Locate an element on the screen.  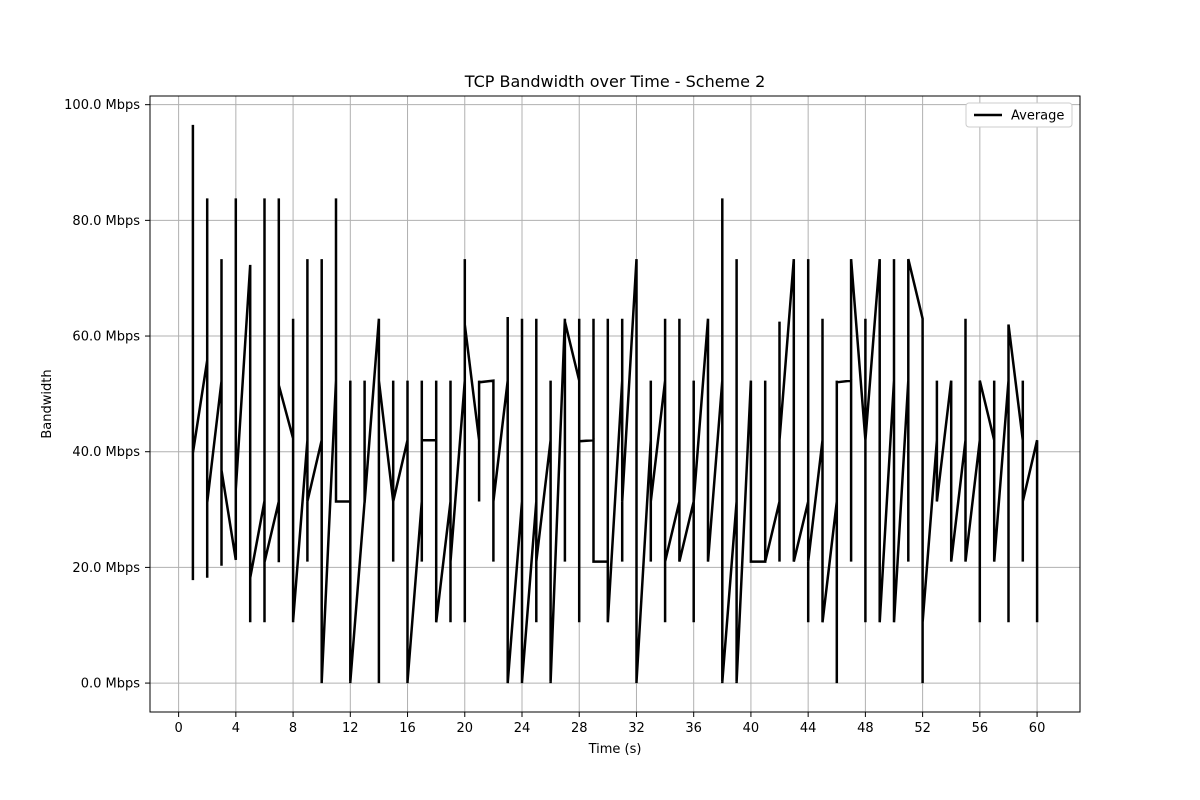
x-tick-label: 36 is located at coordinates (693, 728).